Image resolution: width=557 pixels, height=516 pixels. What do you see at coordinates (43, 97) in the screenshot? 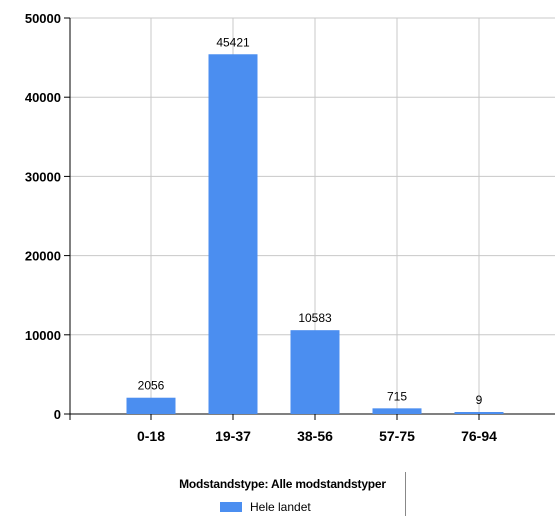
I see `y-tick-label: 40000` at bounding box center [43, 97].